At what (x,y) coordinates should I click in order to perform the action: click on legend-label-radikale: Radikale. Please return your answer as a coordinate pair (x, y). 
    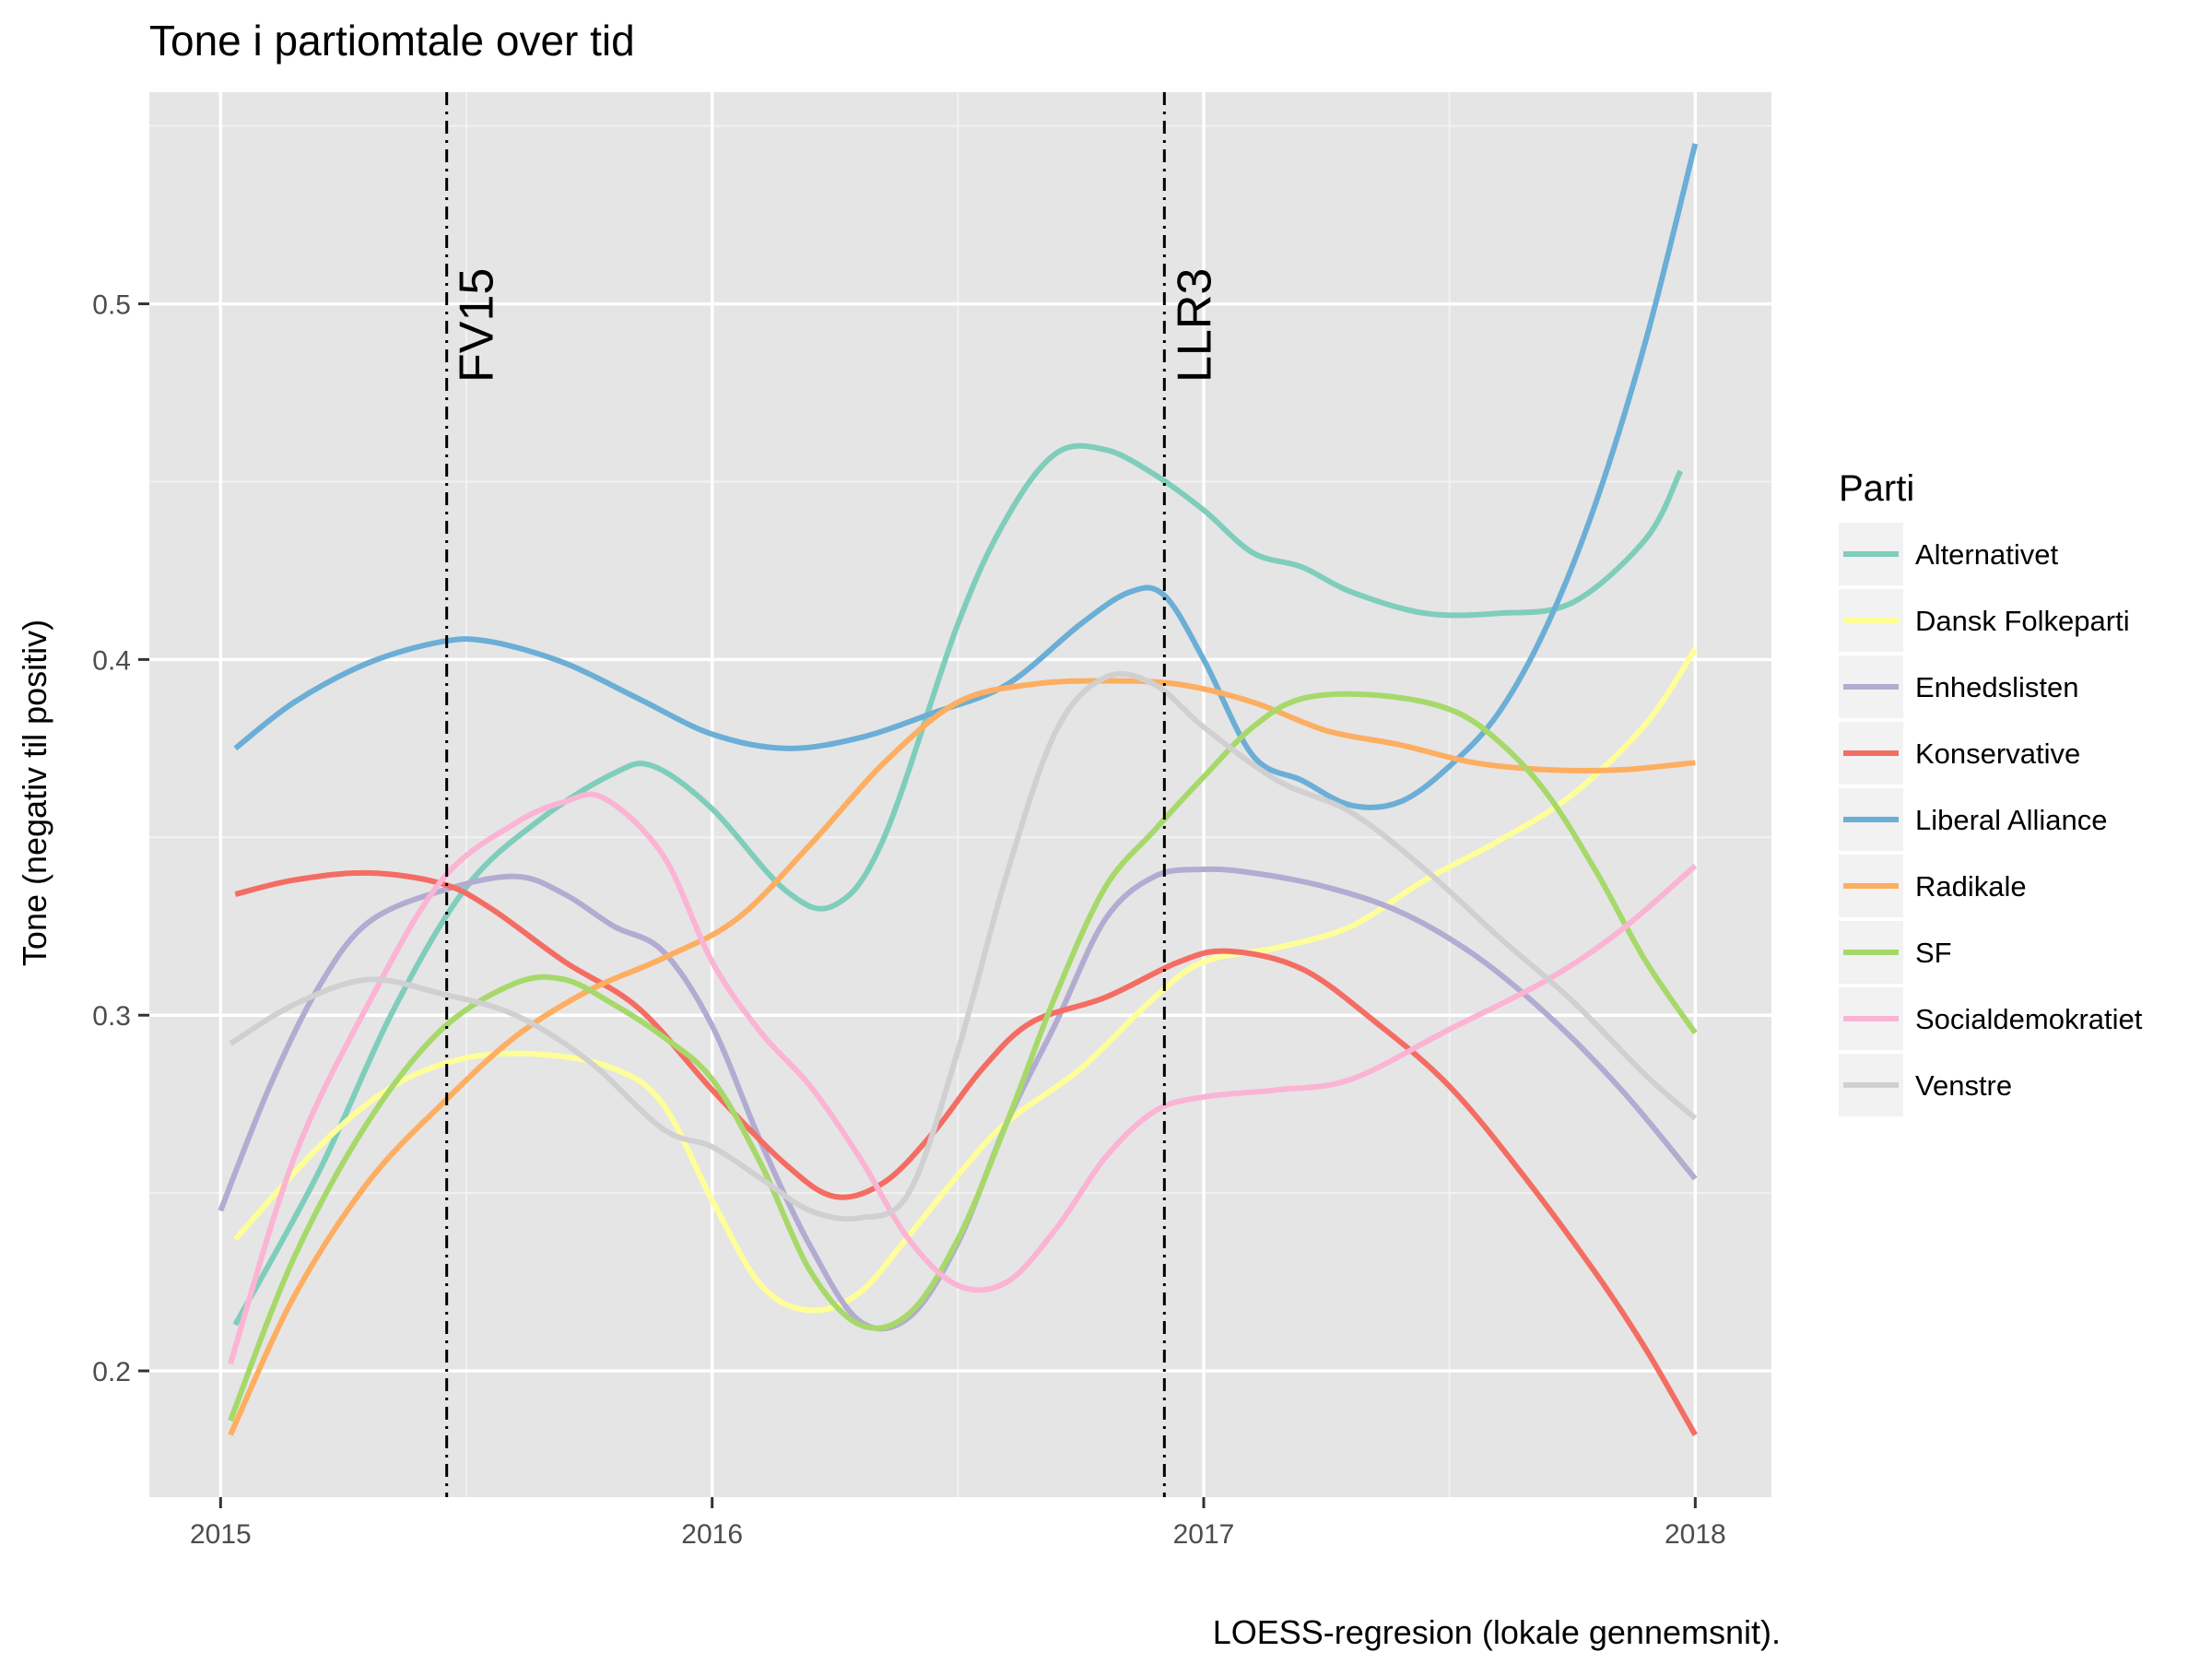
    Looking at the image, I should click on (1971, 886).